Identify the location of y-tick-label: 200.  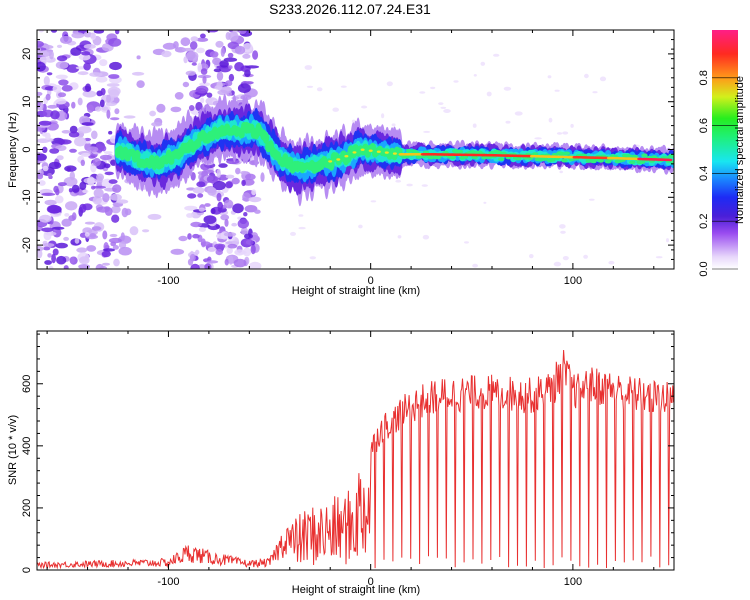
(27, 508).